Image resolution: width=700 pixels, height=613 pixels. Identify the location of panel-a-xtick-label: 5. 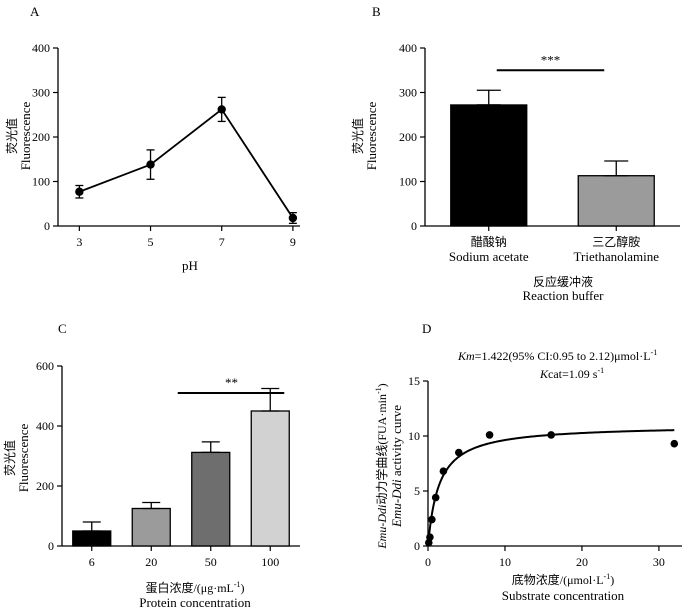
(151, 242).